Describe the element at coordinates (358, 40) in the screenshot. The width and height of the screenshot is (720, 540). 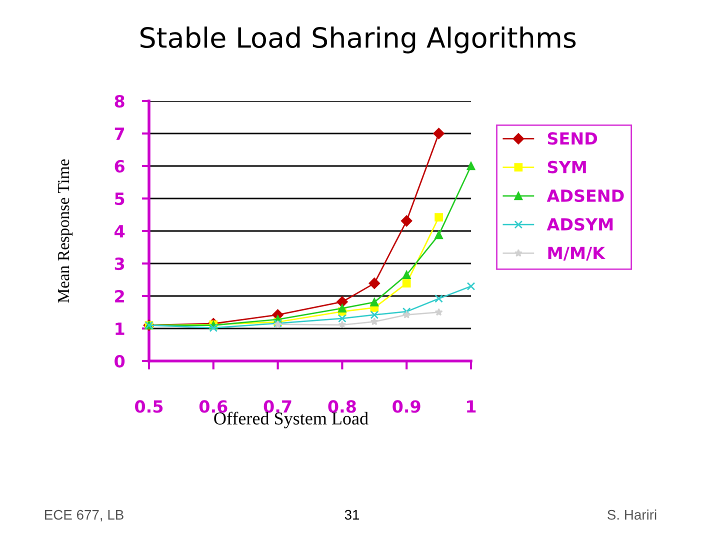
I see `chart-title: Stable Load Sharing Algorithms` at that location.